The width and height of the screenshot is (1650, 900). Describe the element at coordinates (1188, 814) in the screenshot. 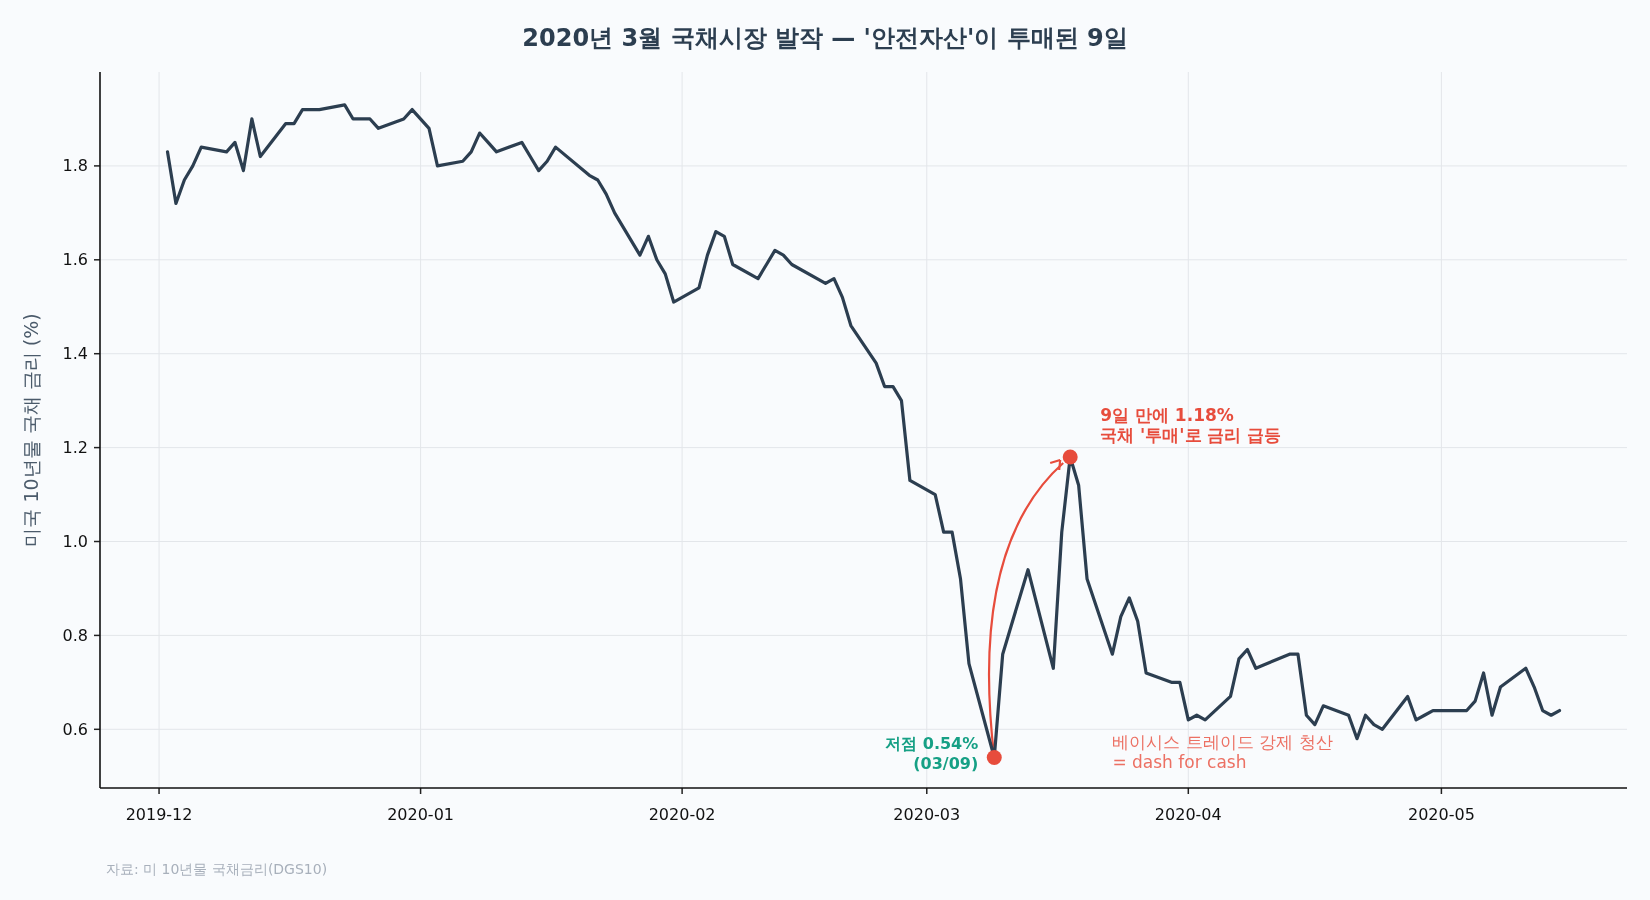

I see `xtick: 2020-04` at that location.